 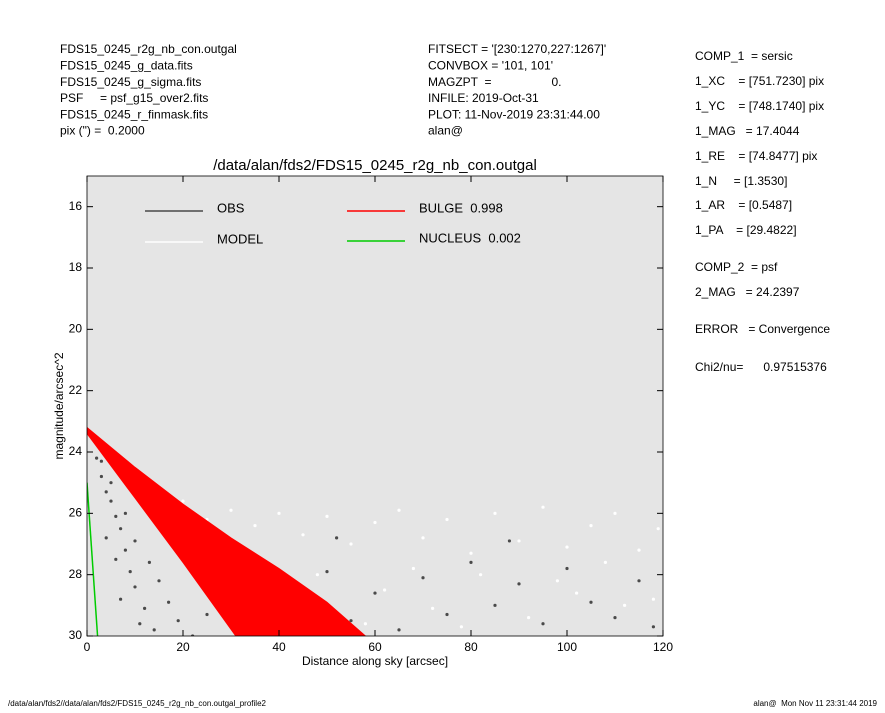 I want to click on legend-label: BULGE 0.998, so click(x=461, y=207).